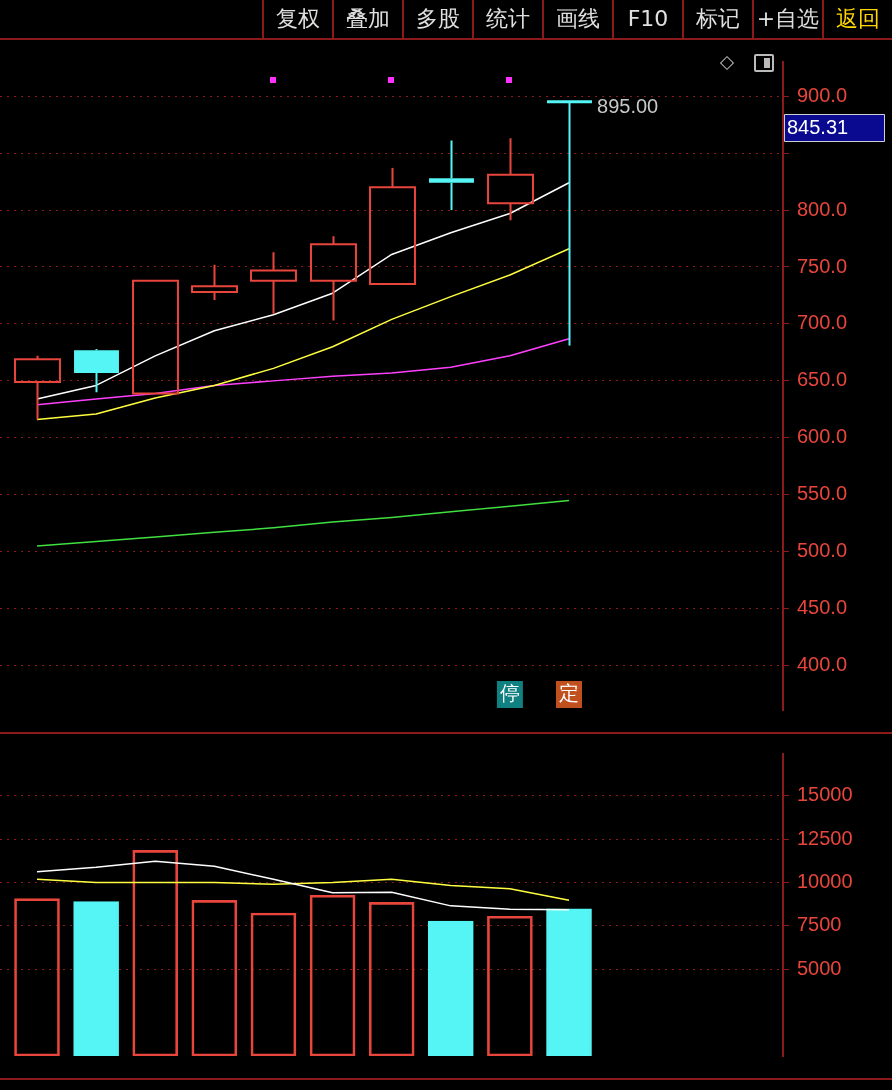 This screenshot has width=892, height=1090. I want to click on text: 叠加, so click(367, 19).